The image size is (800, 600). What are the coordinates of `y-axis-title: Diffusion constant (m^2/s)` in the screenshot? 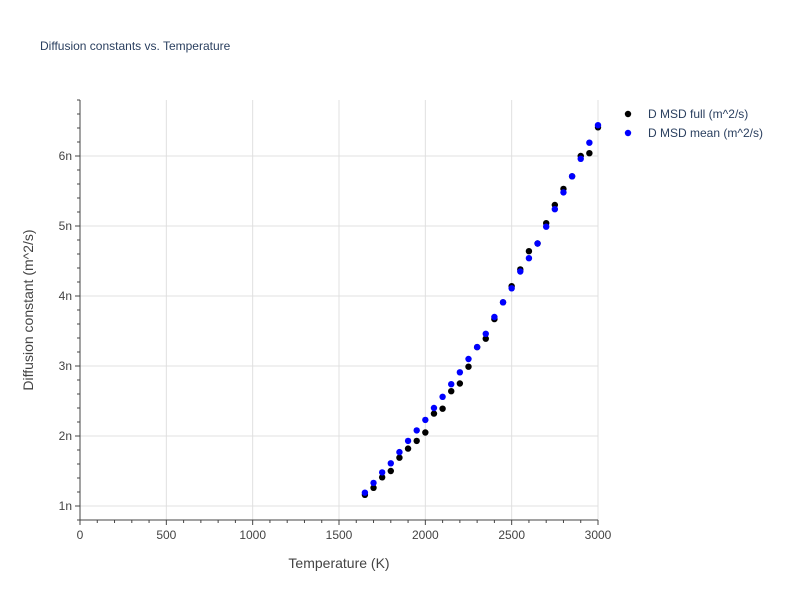 It's located at (28, 309).